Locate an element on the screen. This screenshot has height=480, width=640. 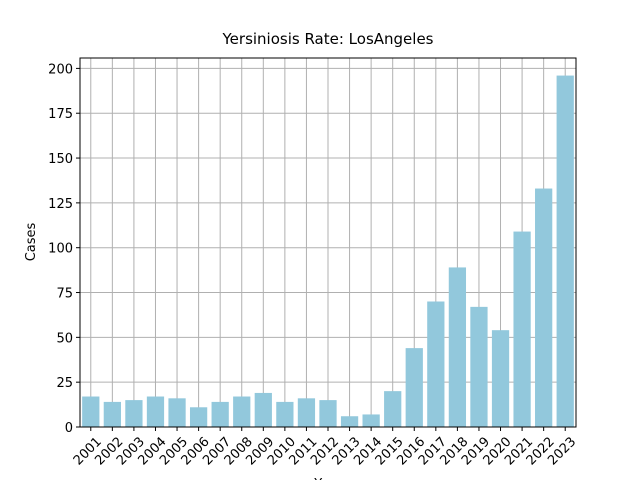
x-axis-label: Year is located at coordinates (327, 478).